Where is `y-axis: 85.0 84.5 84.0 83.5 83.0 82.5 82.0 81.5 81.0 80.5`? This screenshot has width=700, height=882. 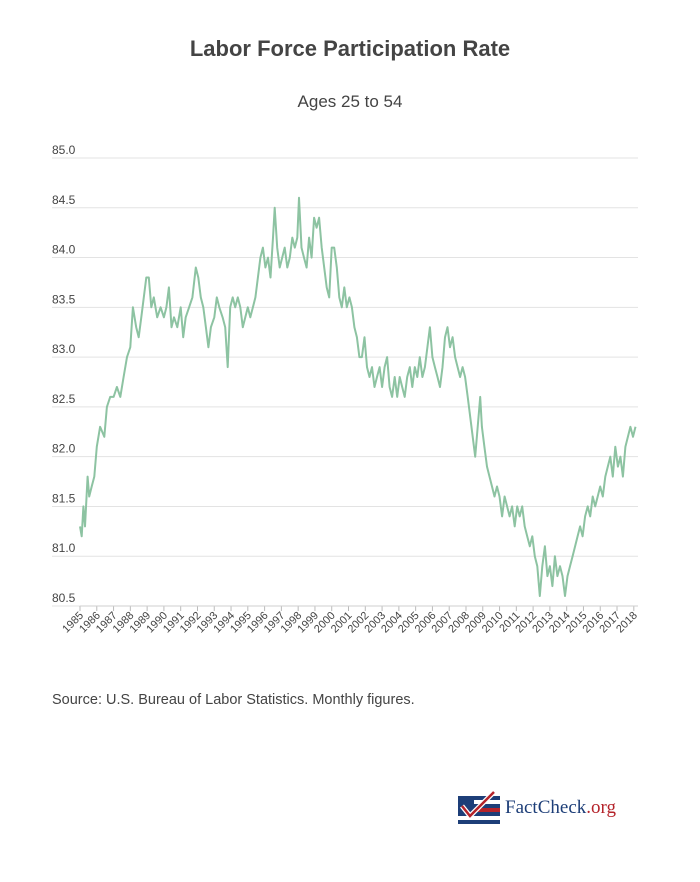 y-axis: 85.0 84.5 84.0 83.5 83.0 82.5 82.0 81.5 81.0 80.5 is located at coordinates (64, 374).